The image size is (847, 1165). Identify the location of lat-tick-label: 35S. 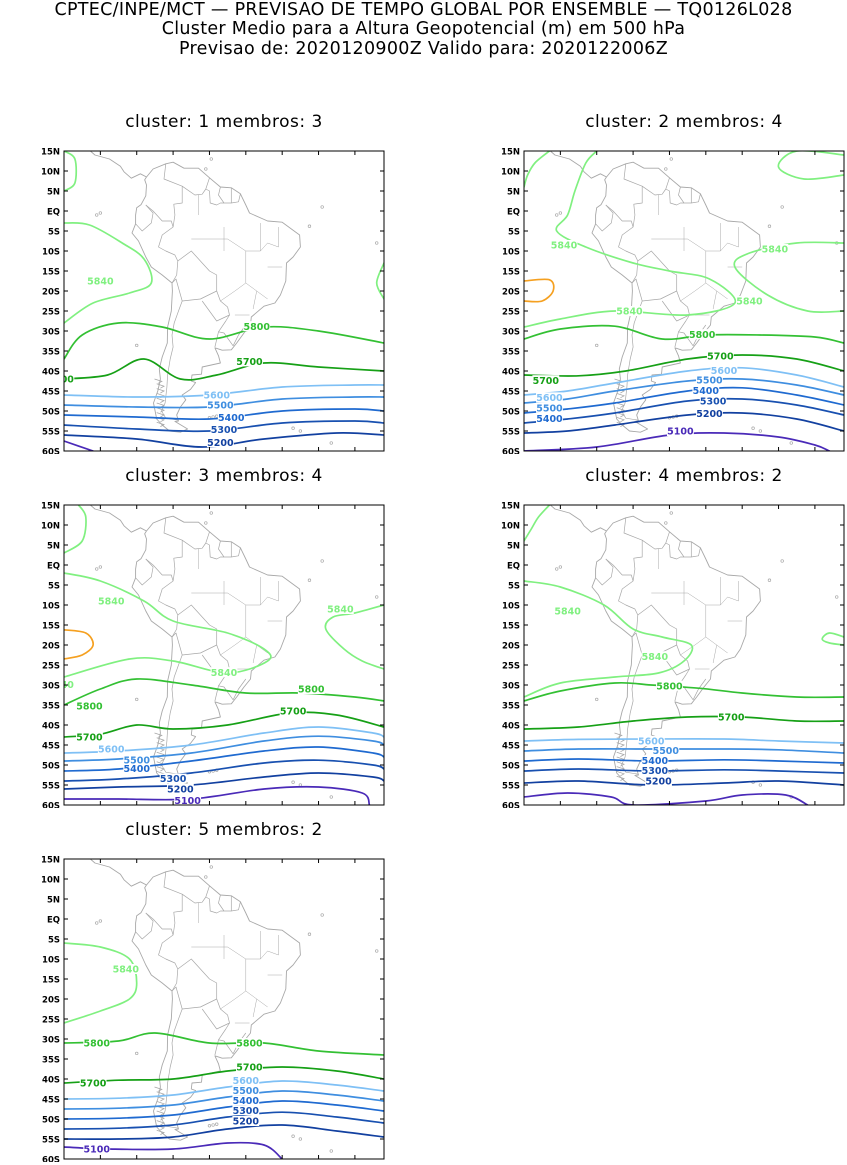
(51, 352).